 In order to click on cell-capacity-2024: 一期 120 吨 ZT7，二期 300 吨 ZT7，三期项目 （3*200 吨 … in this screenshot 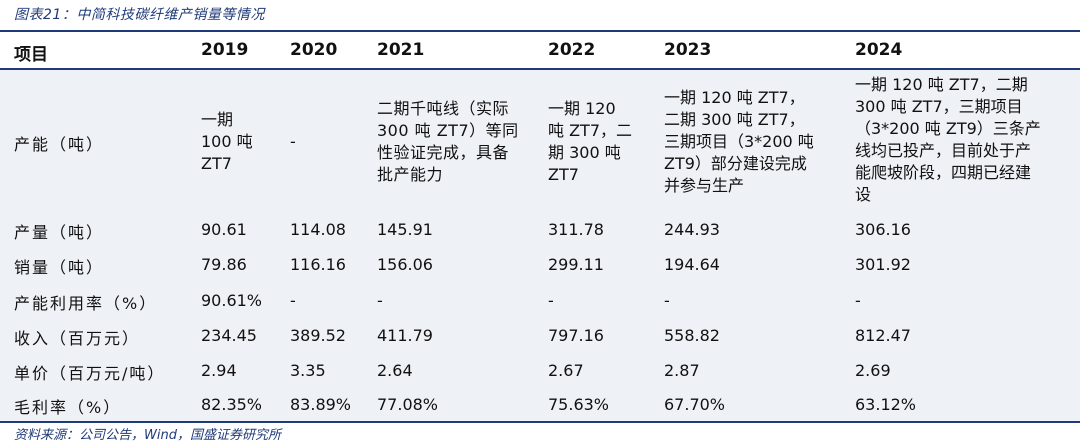, I will do `click(948, 139)`.